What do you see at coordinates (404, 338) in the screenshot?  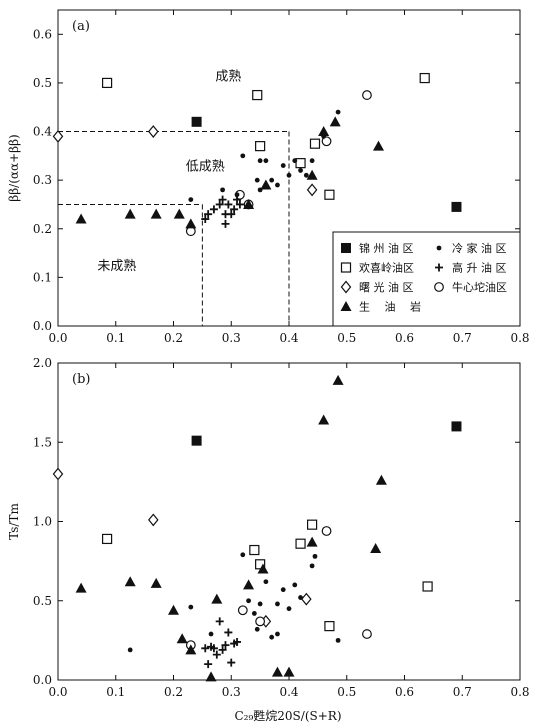 I see `x-tick-label: 0.6` at bounding box center [404, 338].